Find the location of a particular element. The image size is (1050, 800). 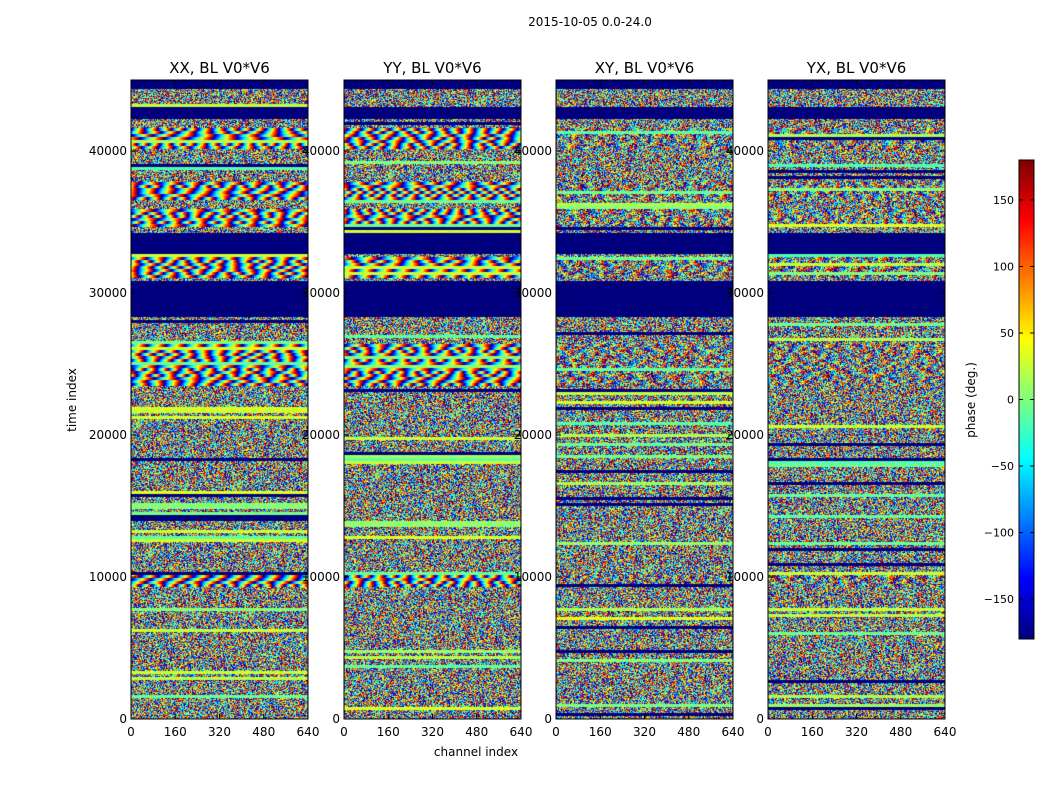

figure-suptitle: 2015-10-05 0.0-24.0 is located at coordinates (590, 22).